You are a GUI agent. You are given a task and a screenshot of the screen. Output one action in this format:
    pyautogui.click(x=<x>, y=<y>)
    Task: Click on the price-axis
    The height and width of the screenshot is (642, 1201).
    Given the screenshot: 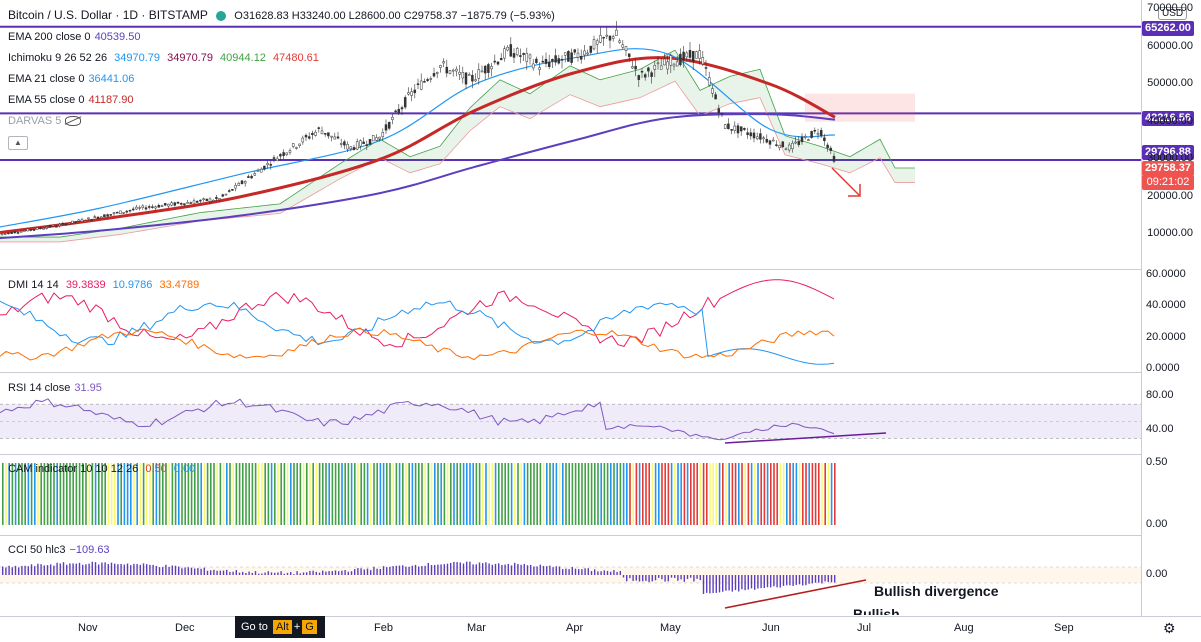 What is the action you would take?
    pyautogui.click(x=1171, y=308)
    